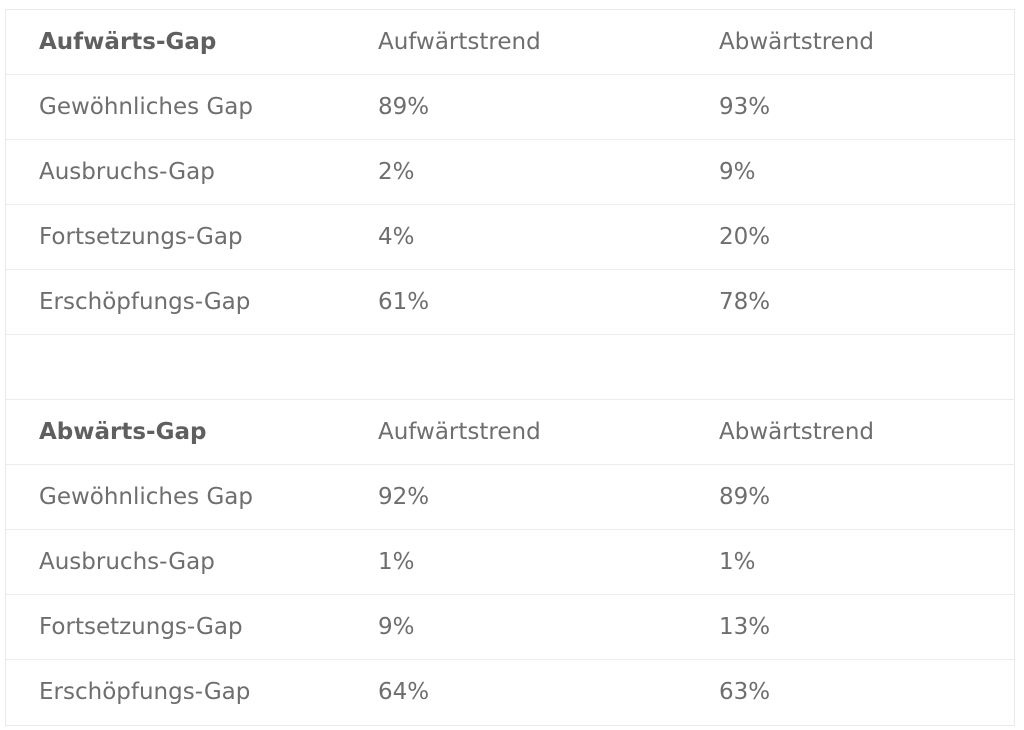  I want to click on downtrend-value: 93%, so click(745, 107).